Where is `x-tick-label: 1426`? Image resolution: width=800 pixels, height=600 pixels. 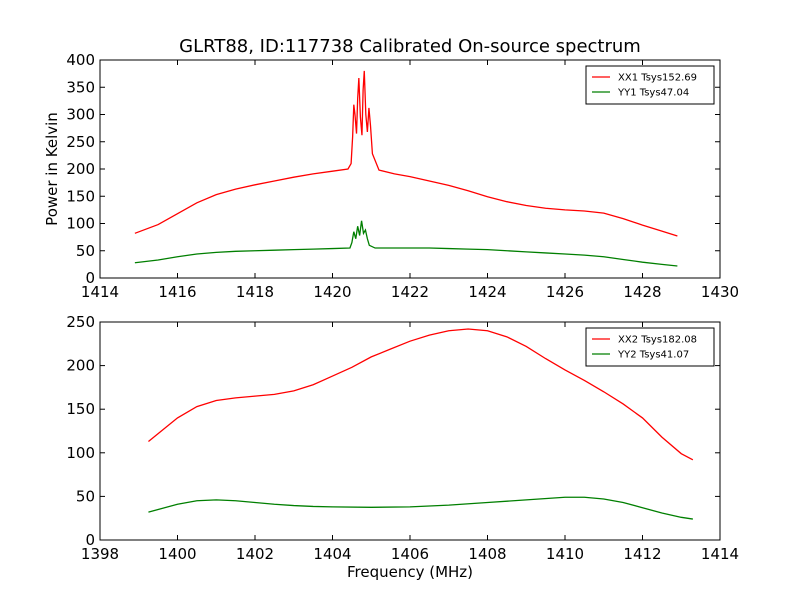
x-tick-label: 1426 is located at coordinates (565, 292).